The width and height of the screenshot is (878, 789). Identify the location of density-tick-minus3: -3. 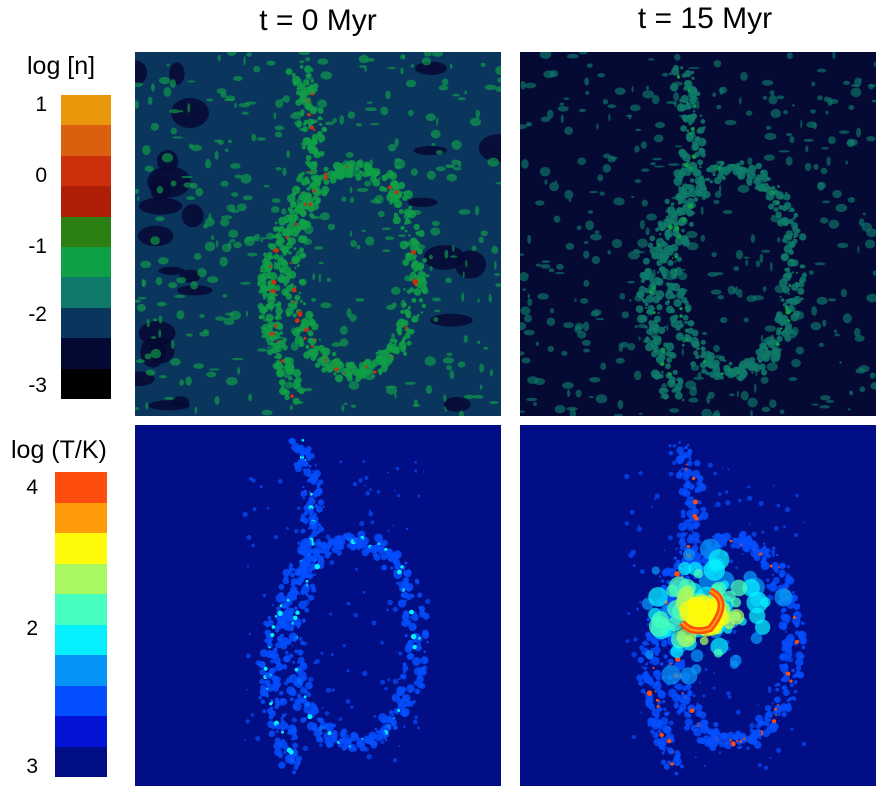
(37, 385).